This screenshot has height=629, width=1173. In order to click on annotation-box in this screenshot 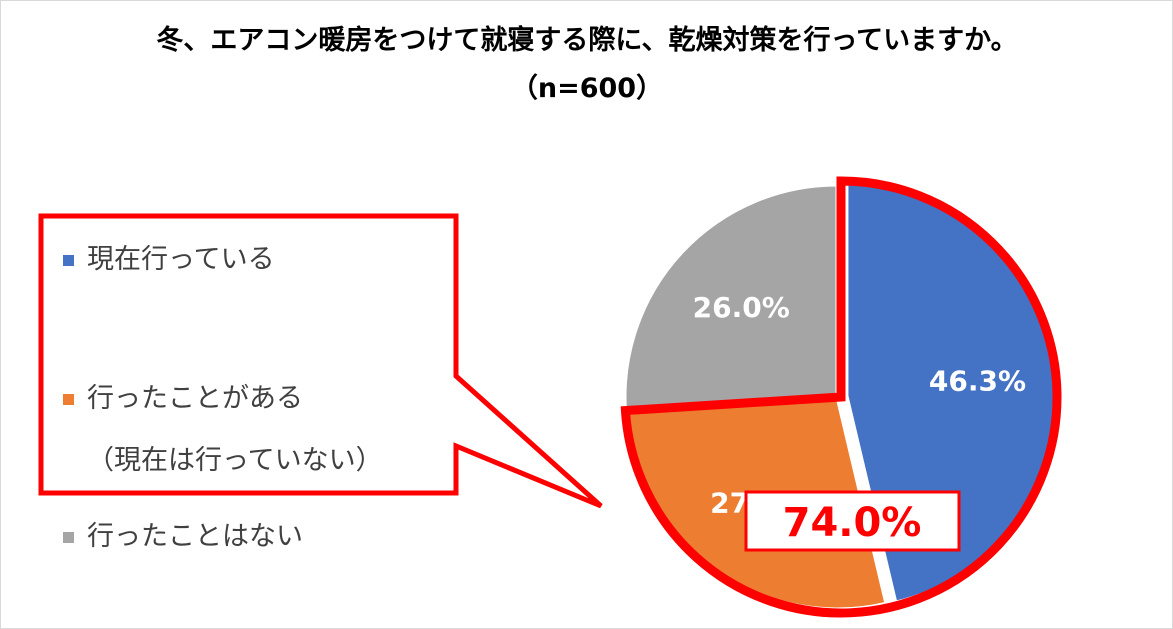, I will do `click(852, 521)`.